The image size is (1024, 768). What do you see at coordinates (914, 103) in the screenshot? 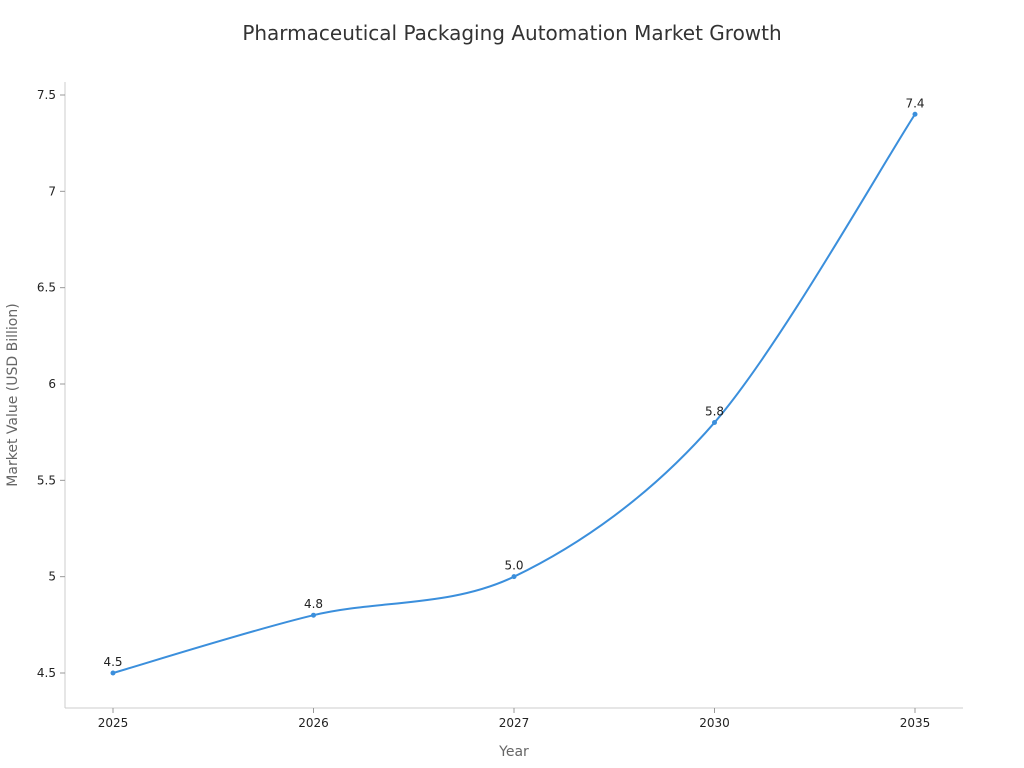
I see `data-label: 7.4` at bounding box center [914, 103].